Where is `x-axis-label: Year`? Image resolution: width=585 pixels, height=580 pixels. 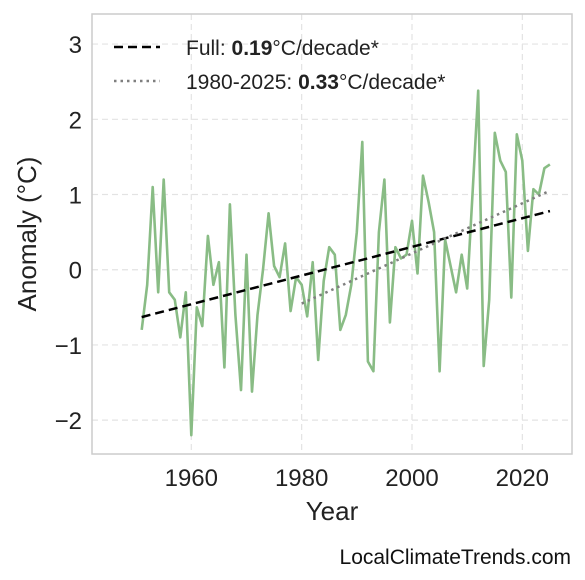 x-axis-label: Year is located at coordinates (332, 511).